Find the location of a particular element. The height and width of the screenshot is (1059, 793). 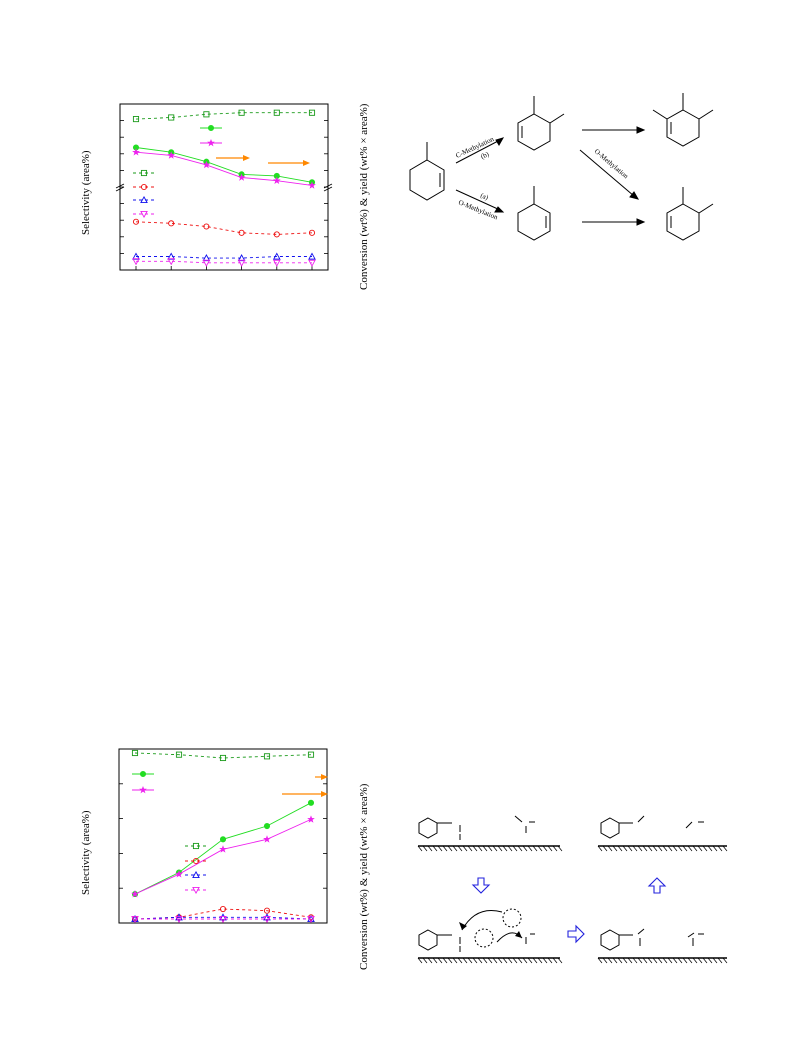

selectivity-chart-top is located at coordinates (224, 187).